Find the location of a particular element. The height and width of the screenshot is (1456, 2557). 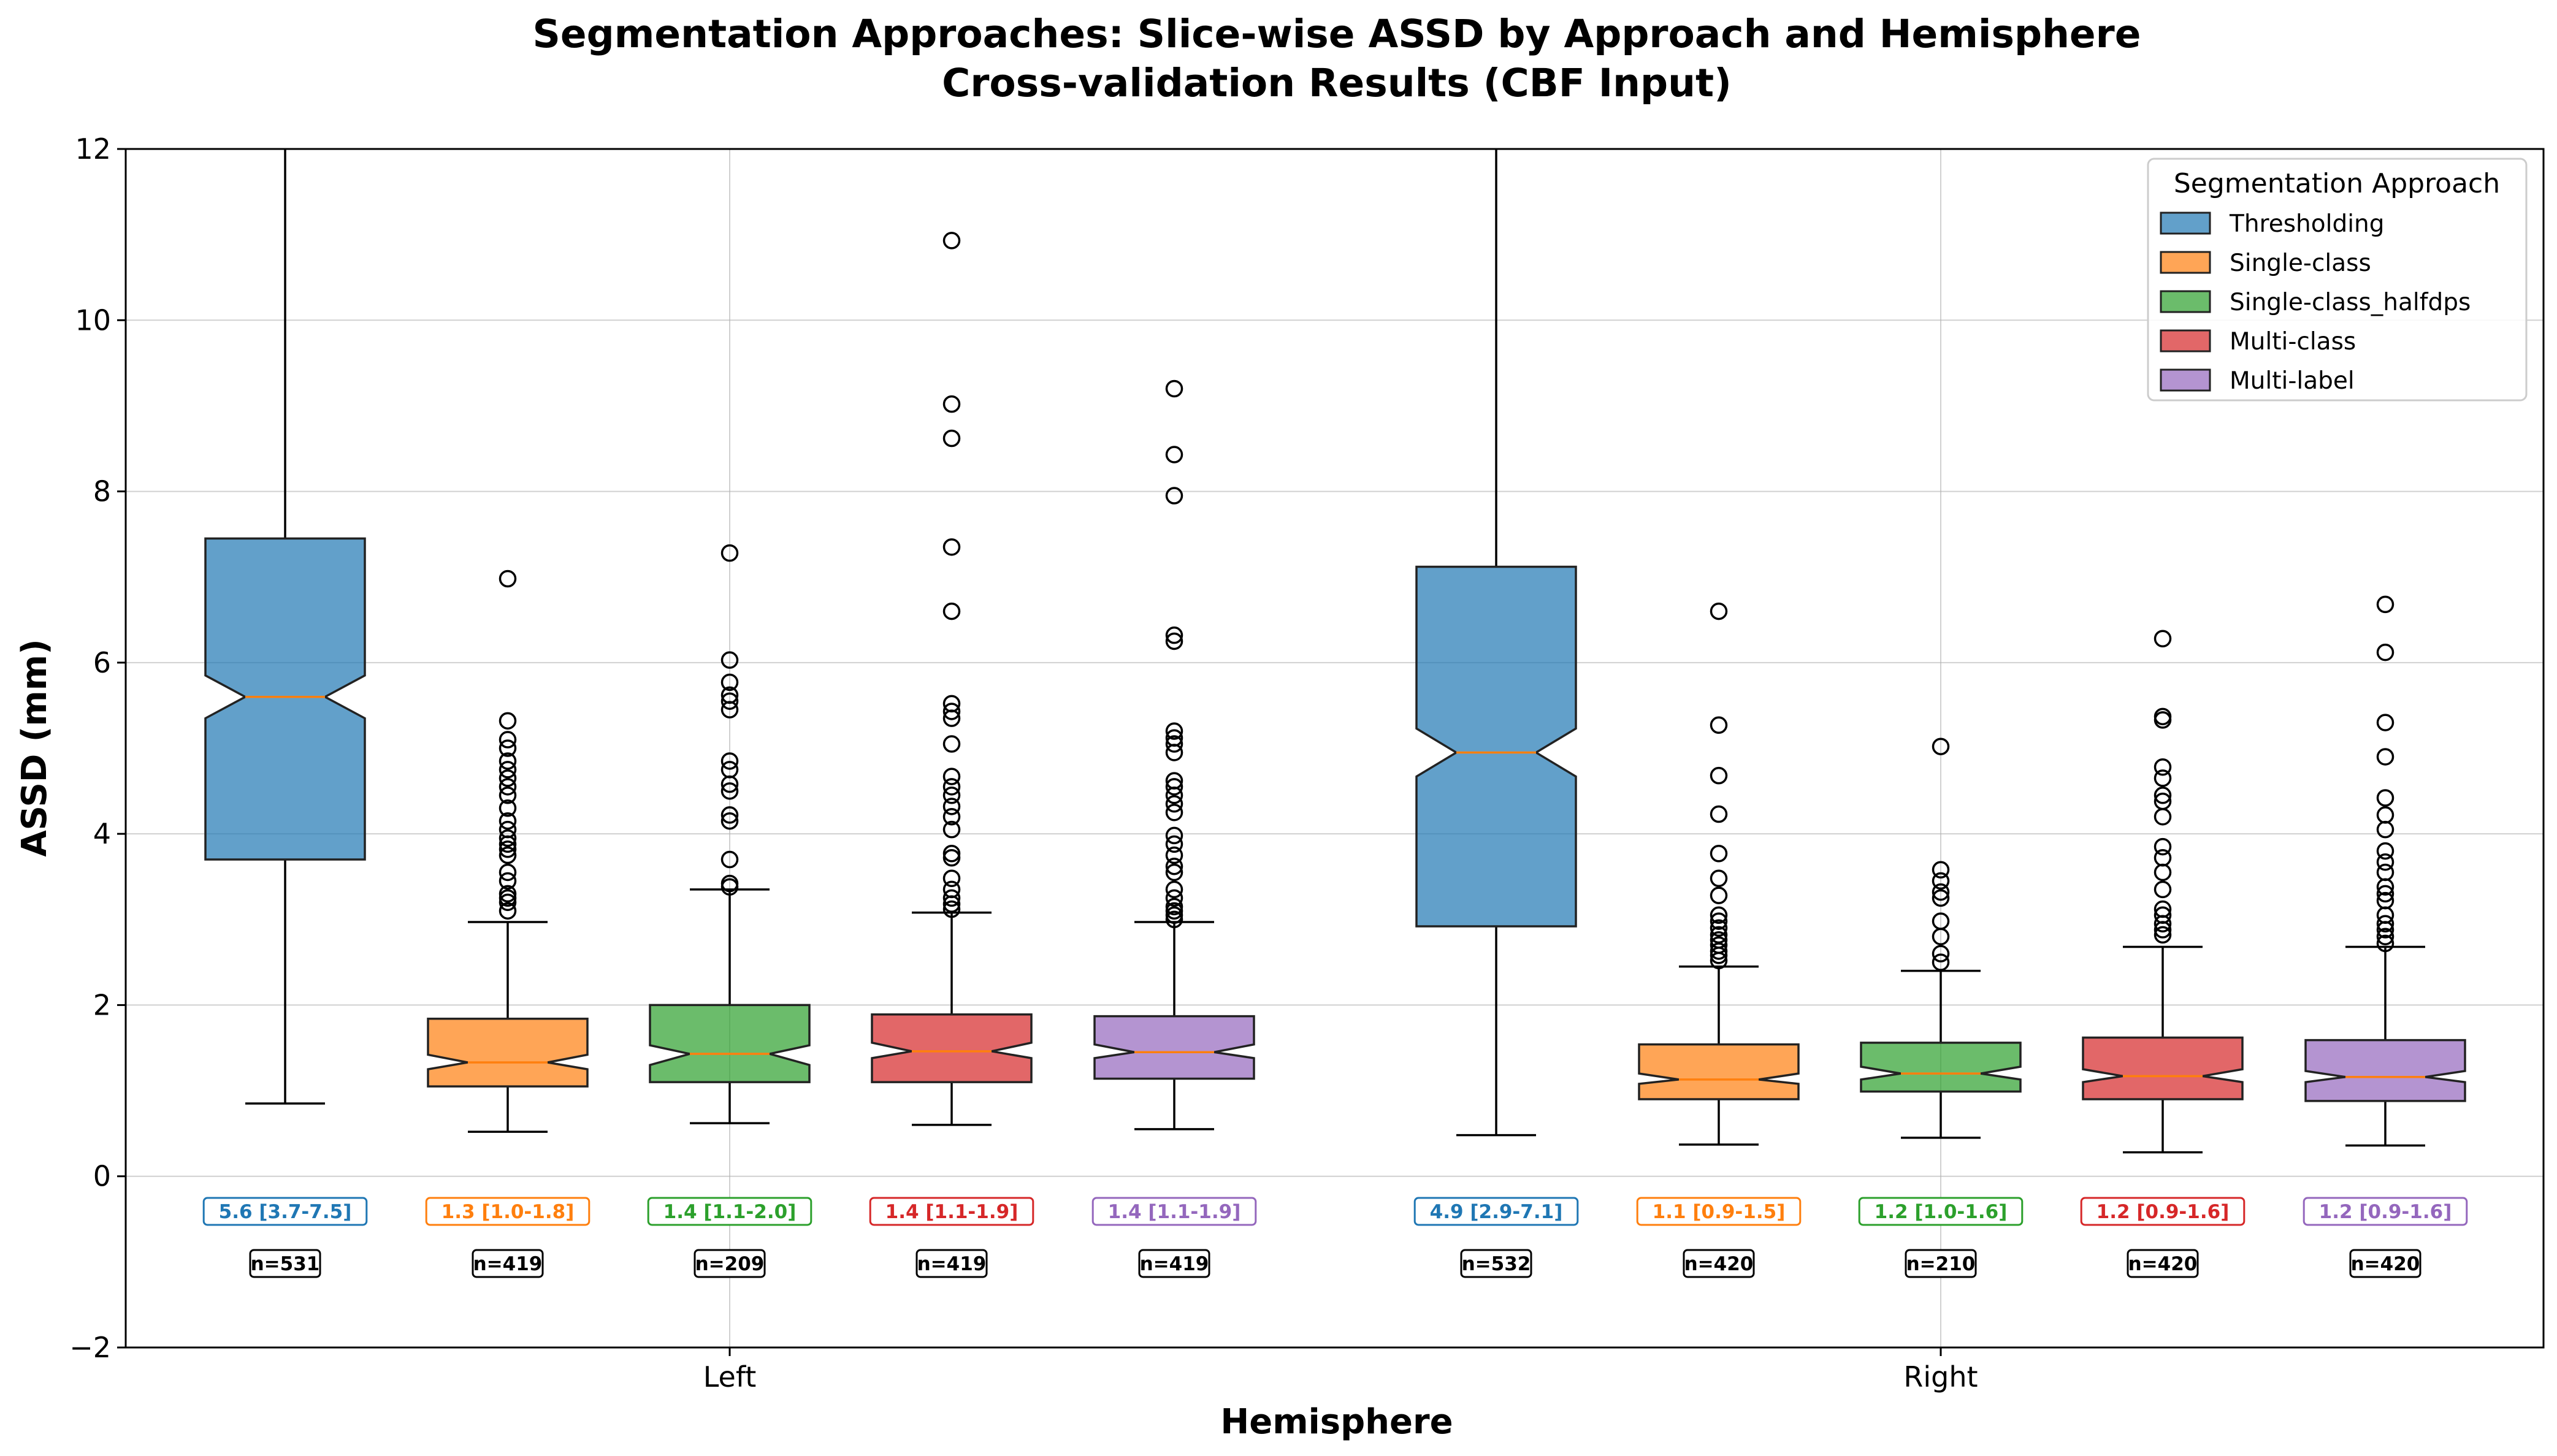

median-iqr-label: 1.1 [0.9-1.5] is located at coordinates (1720, 1212).